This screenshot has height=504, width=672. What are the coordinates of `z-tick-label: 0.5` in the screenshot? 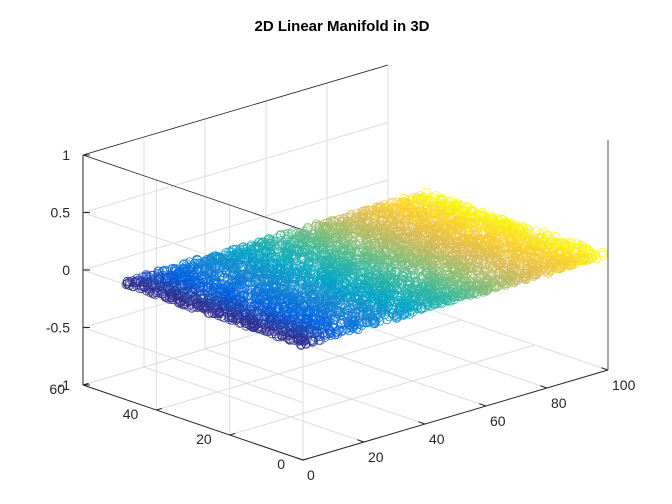 It's located at (61, 213).